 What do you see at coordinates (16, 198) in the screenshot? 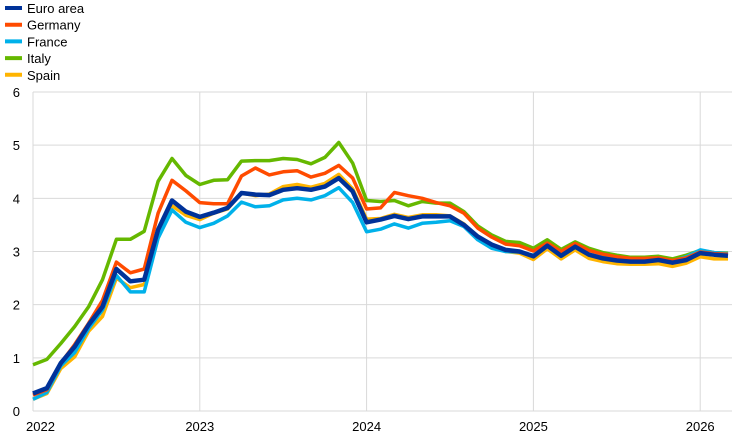
I see `y-tick-label: 4` at bounding box center [16, 198].